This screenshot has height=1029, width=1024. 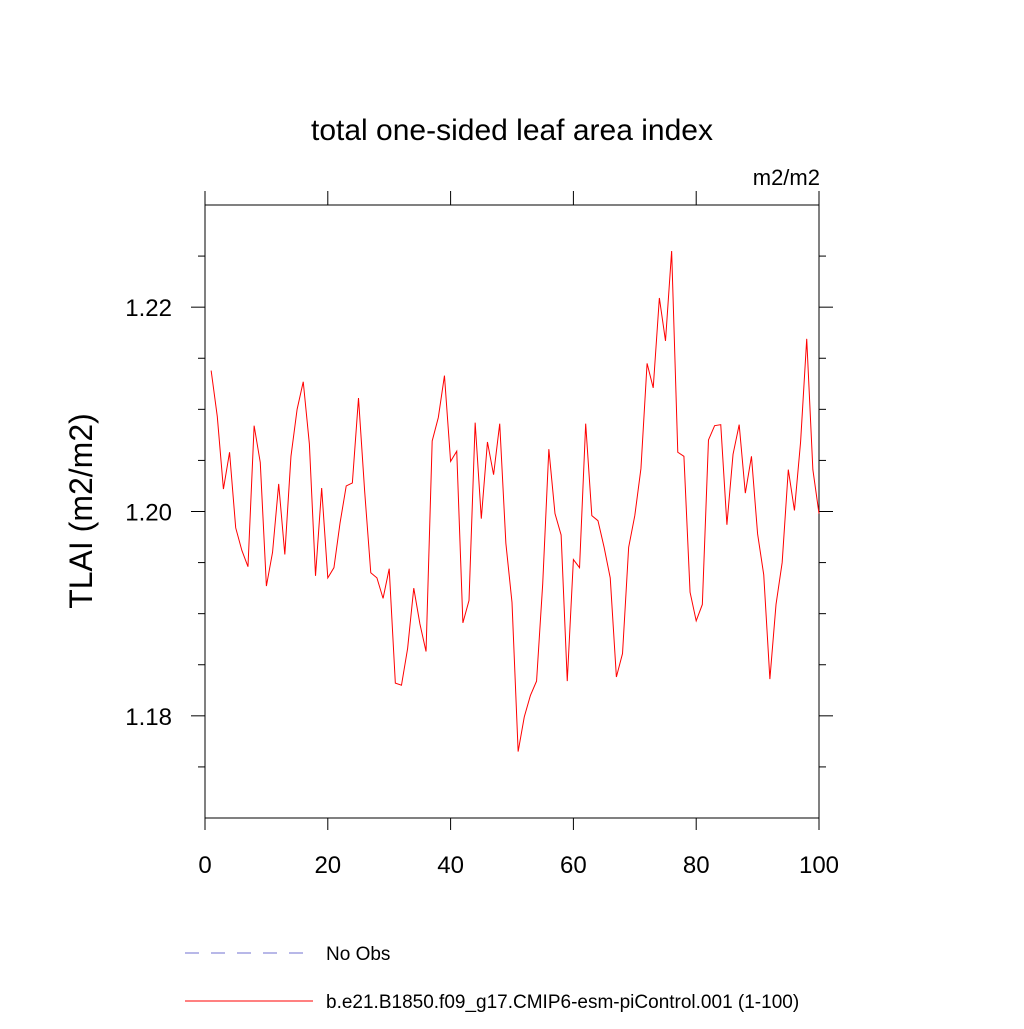 What do you see at coordinates (819, 865) in the screenshot?
I see `x-tick-label: 100` at bounding box center [819, 865].